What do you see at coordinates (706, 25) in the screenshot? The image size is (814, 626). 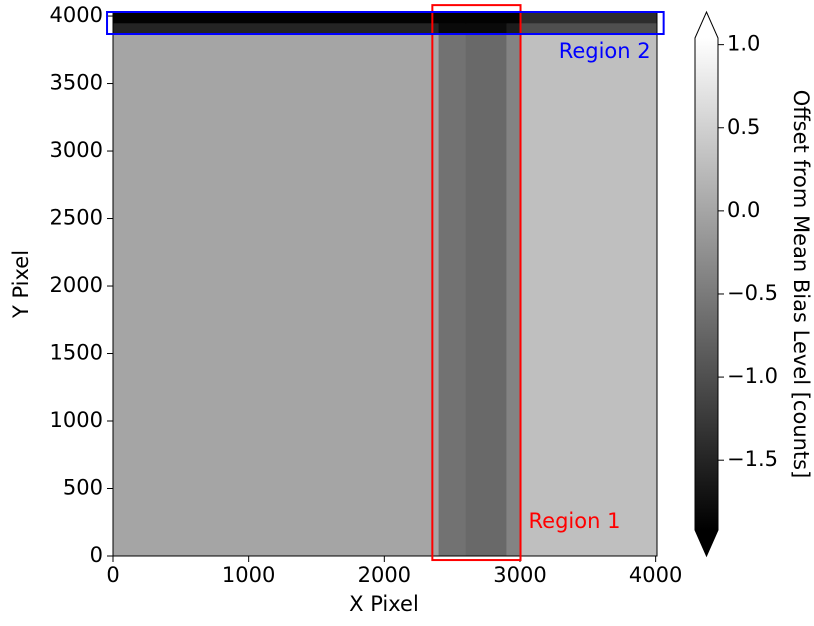 I see `colorbar-extend-top` at bounding box center [706, 25].